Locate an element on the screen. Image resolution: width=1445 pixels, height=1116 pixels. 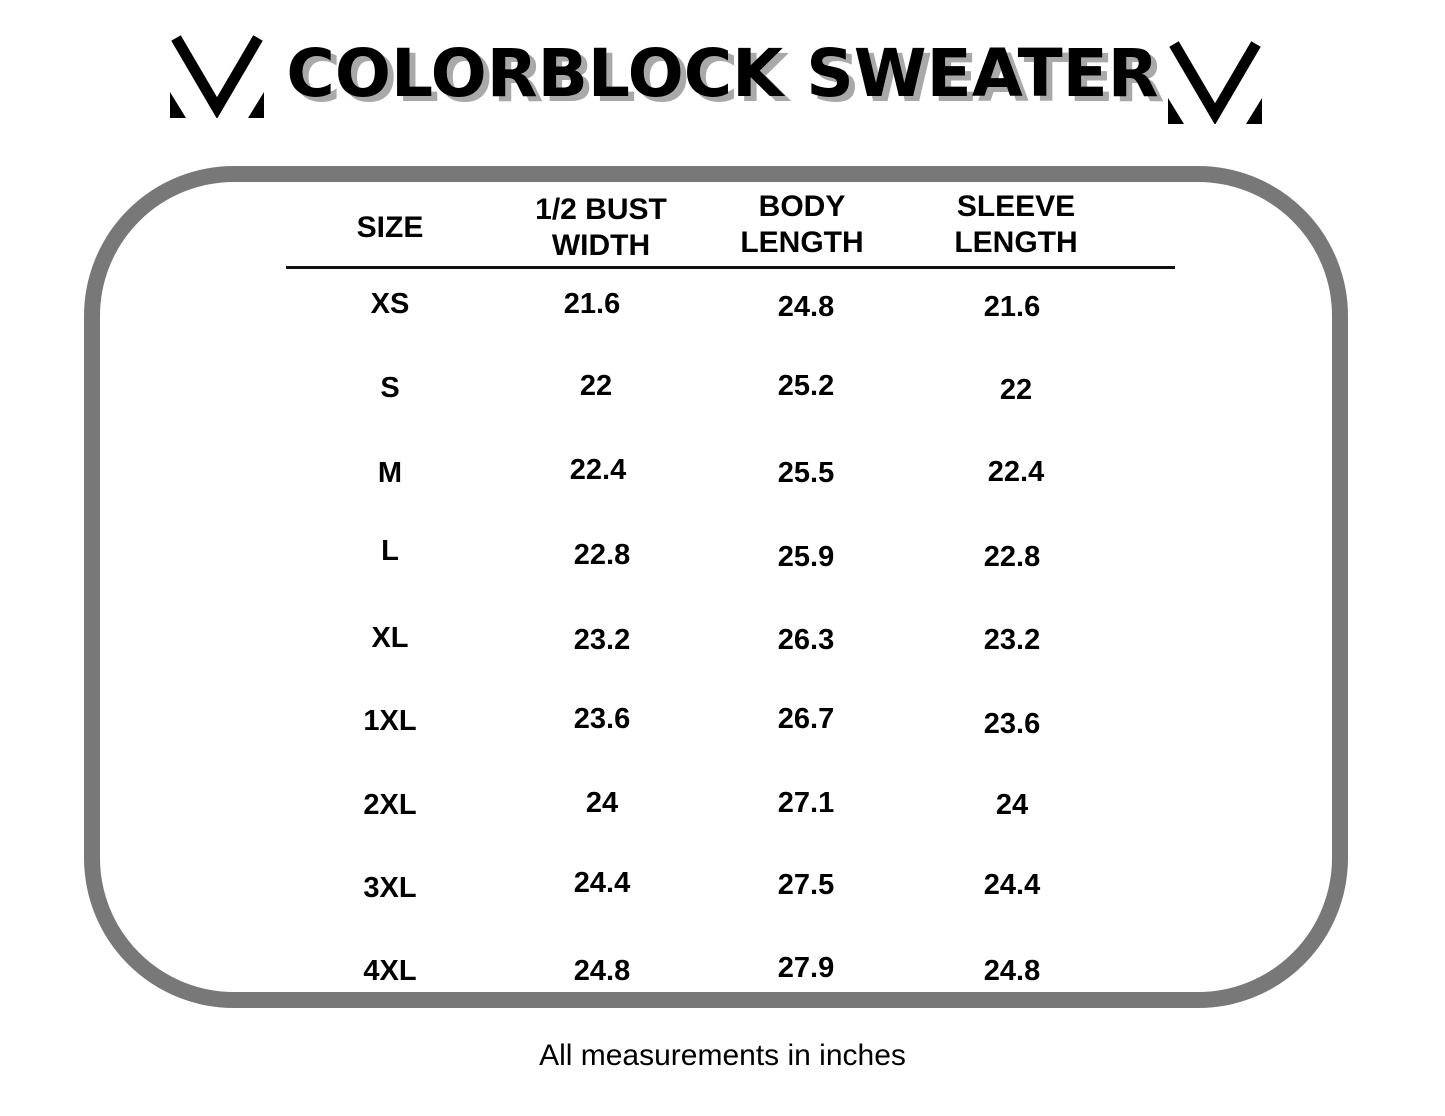
cell-sleeve: 22.4 is located at coordinates (1016, 472).